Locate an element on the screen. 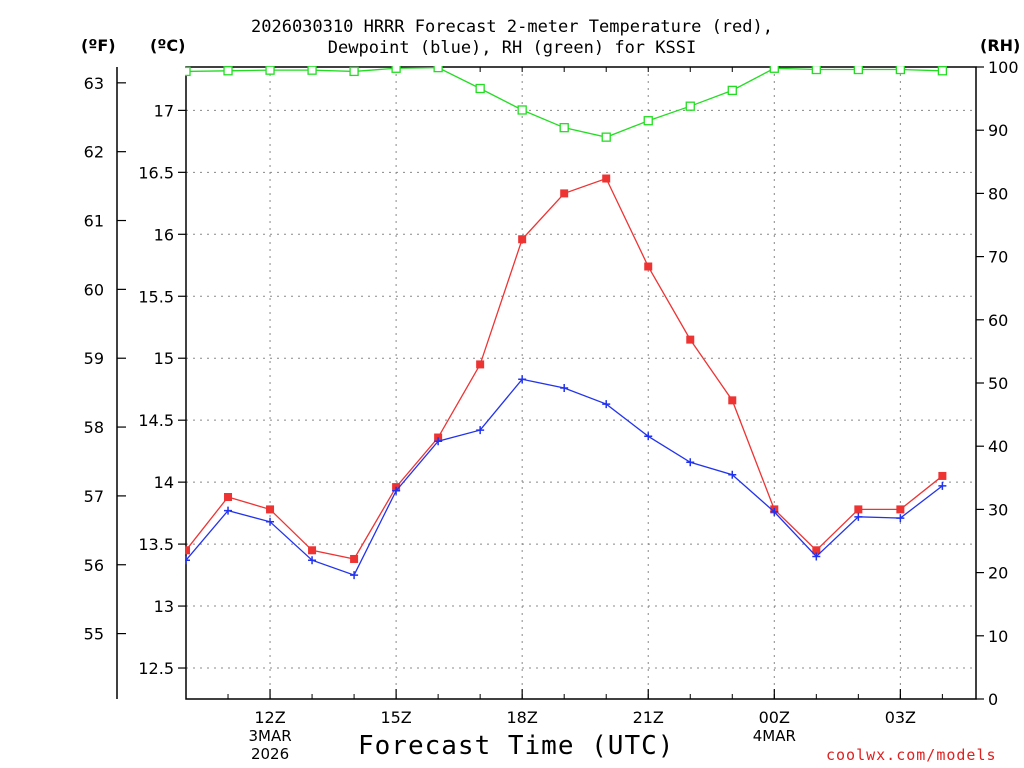  x-axis-title: Forecast Time (UTC) is located at coordinates (516, 746).